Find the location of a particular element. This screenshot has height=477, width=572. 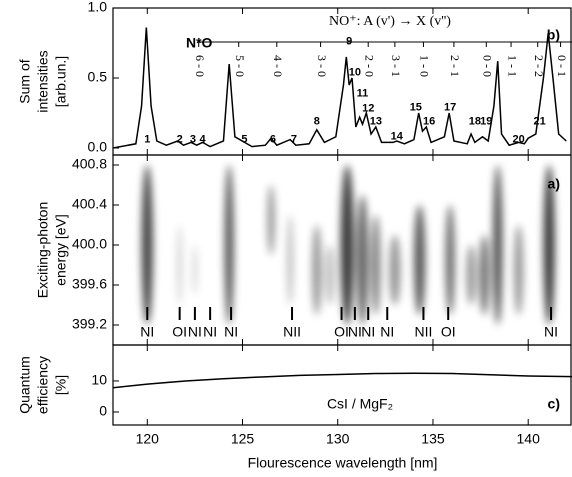

peak-label: 4 is located at coordinates (202, 140).